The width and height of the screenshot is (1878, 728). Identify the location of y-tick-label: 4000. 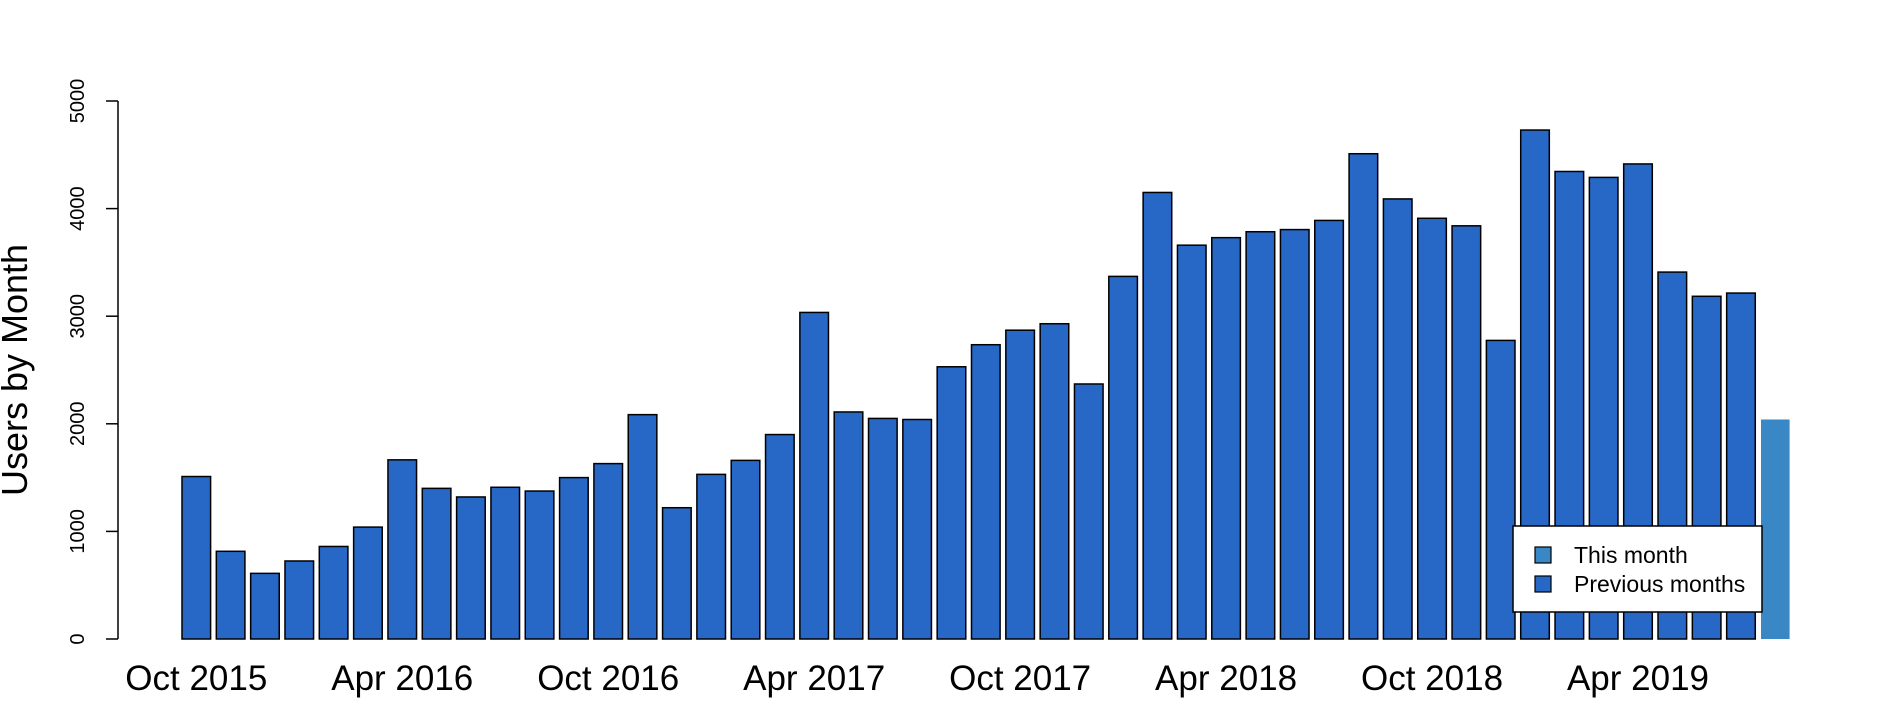
(78, 208).